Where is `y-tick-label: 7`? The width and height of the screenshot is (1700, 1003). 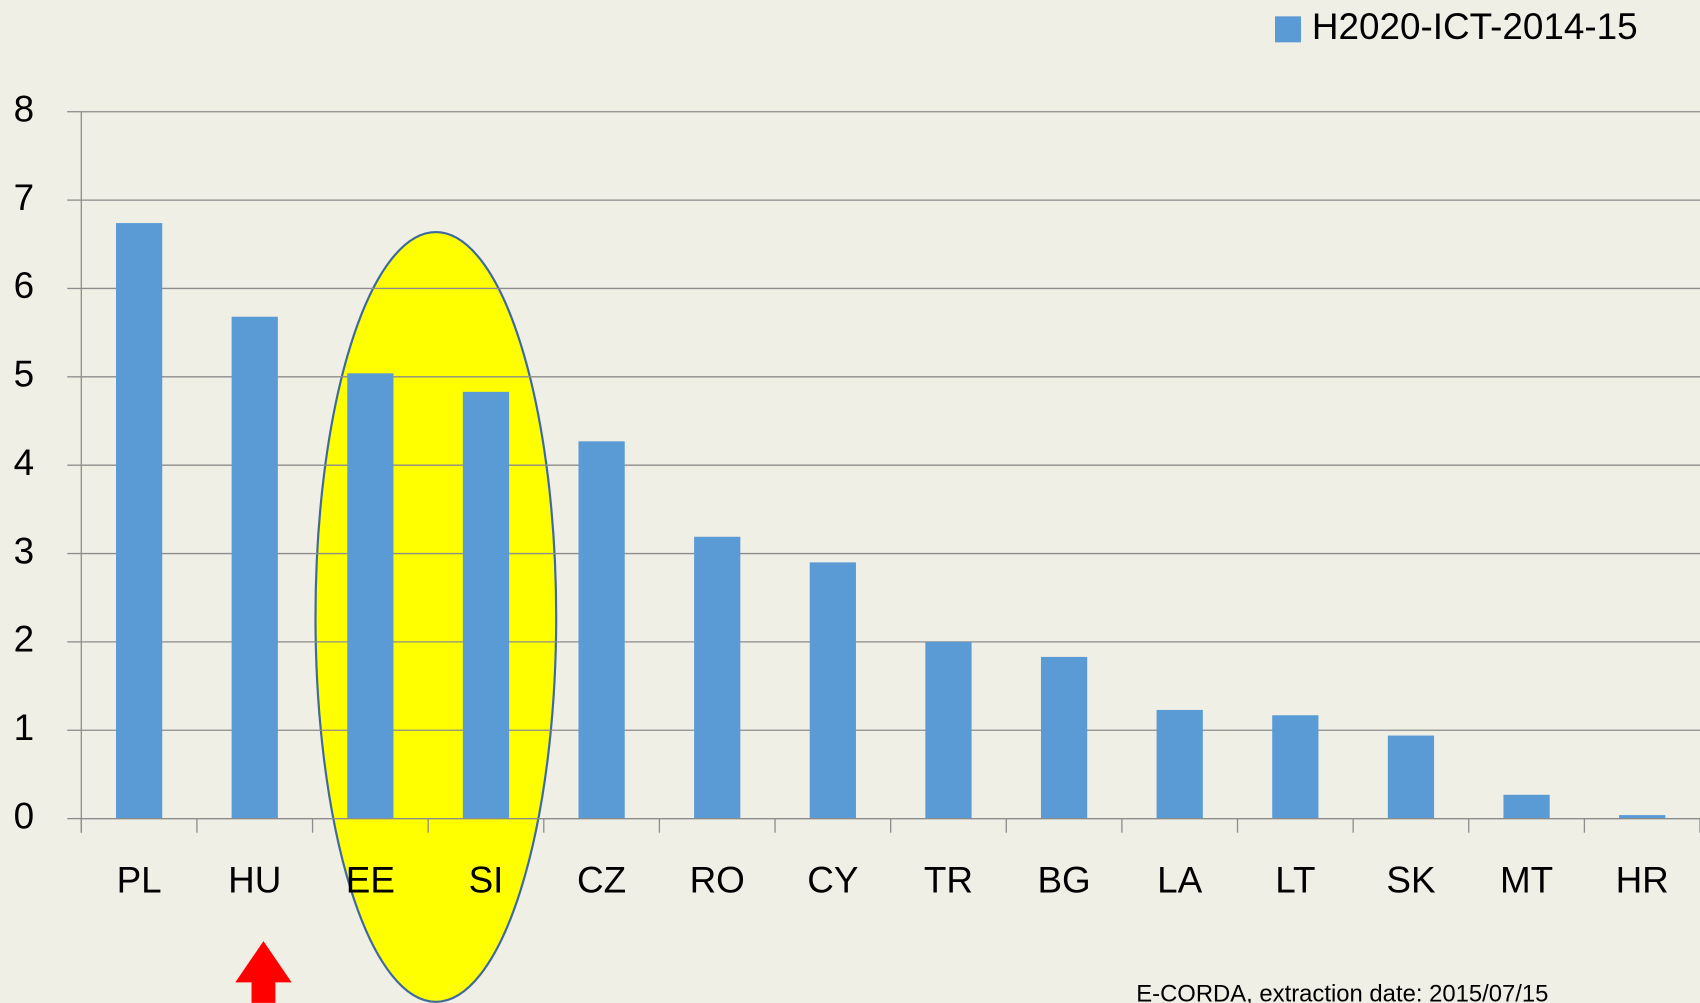
y-tick-label: 7 is located at coordinates (24, 197).